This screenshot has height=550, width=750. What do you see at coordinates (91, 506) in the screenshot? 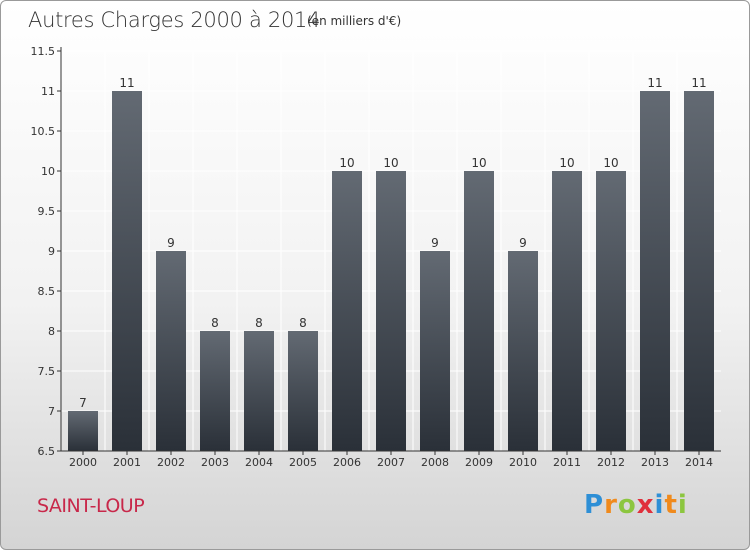
I see `commune-name: SAINT-LOUP` at bounding box center [91, 506].